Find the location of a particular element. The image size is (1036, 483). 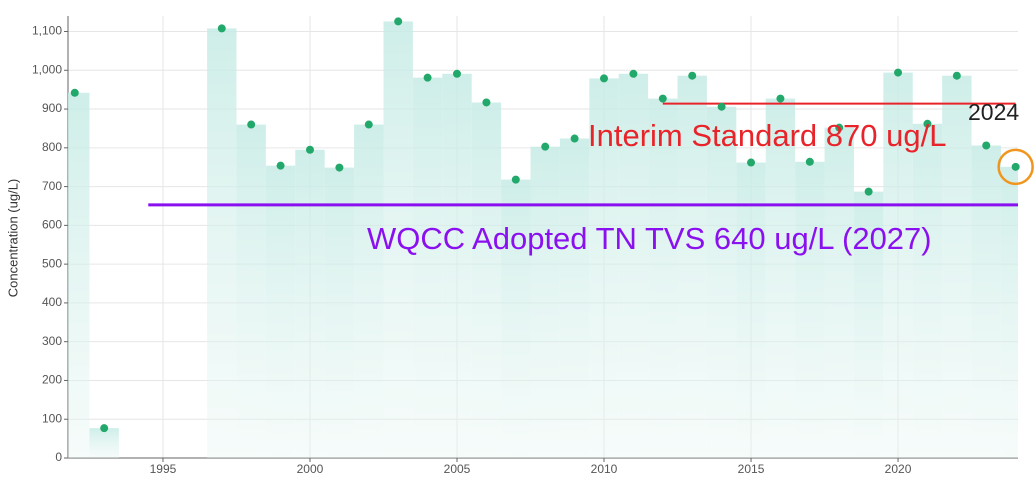

y-tick-label: 1,000 is located at coordinates (47, 69).